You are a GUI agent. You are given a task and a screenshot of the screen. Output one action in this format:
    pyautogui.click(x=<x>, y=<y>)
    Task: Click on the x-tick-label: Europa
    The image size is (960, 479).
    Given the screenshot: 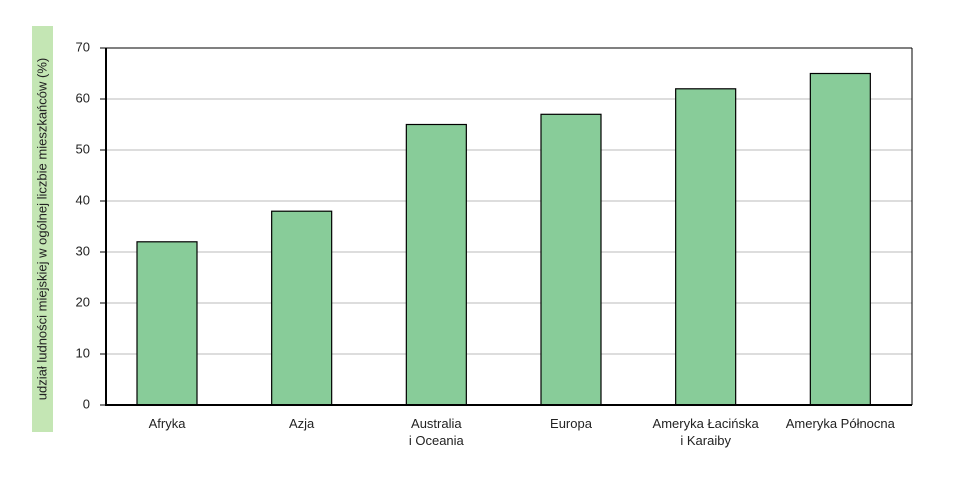 What is the action you would take?
    pyautogui.click(x=571, y=423)
    